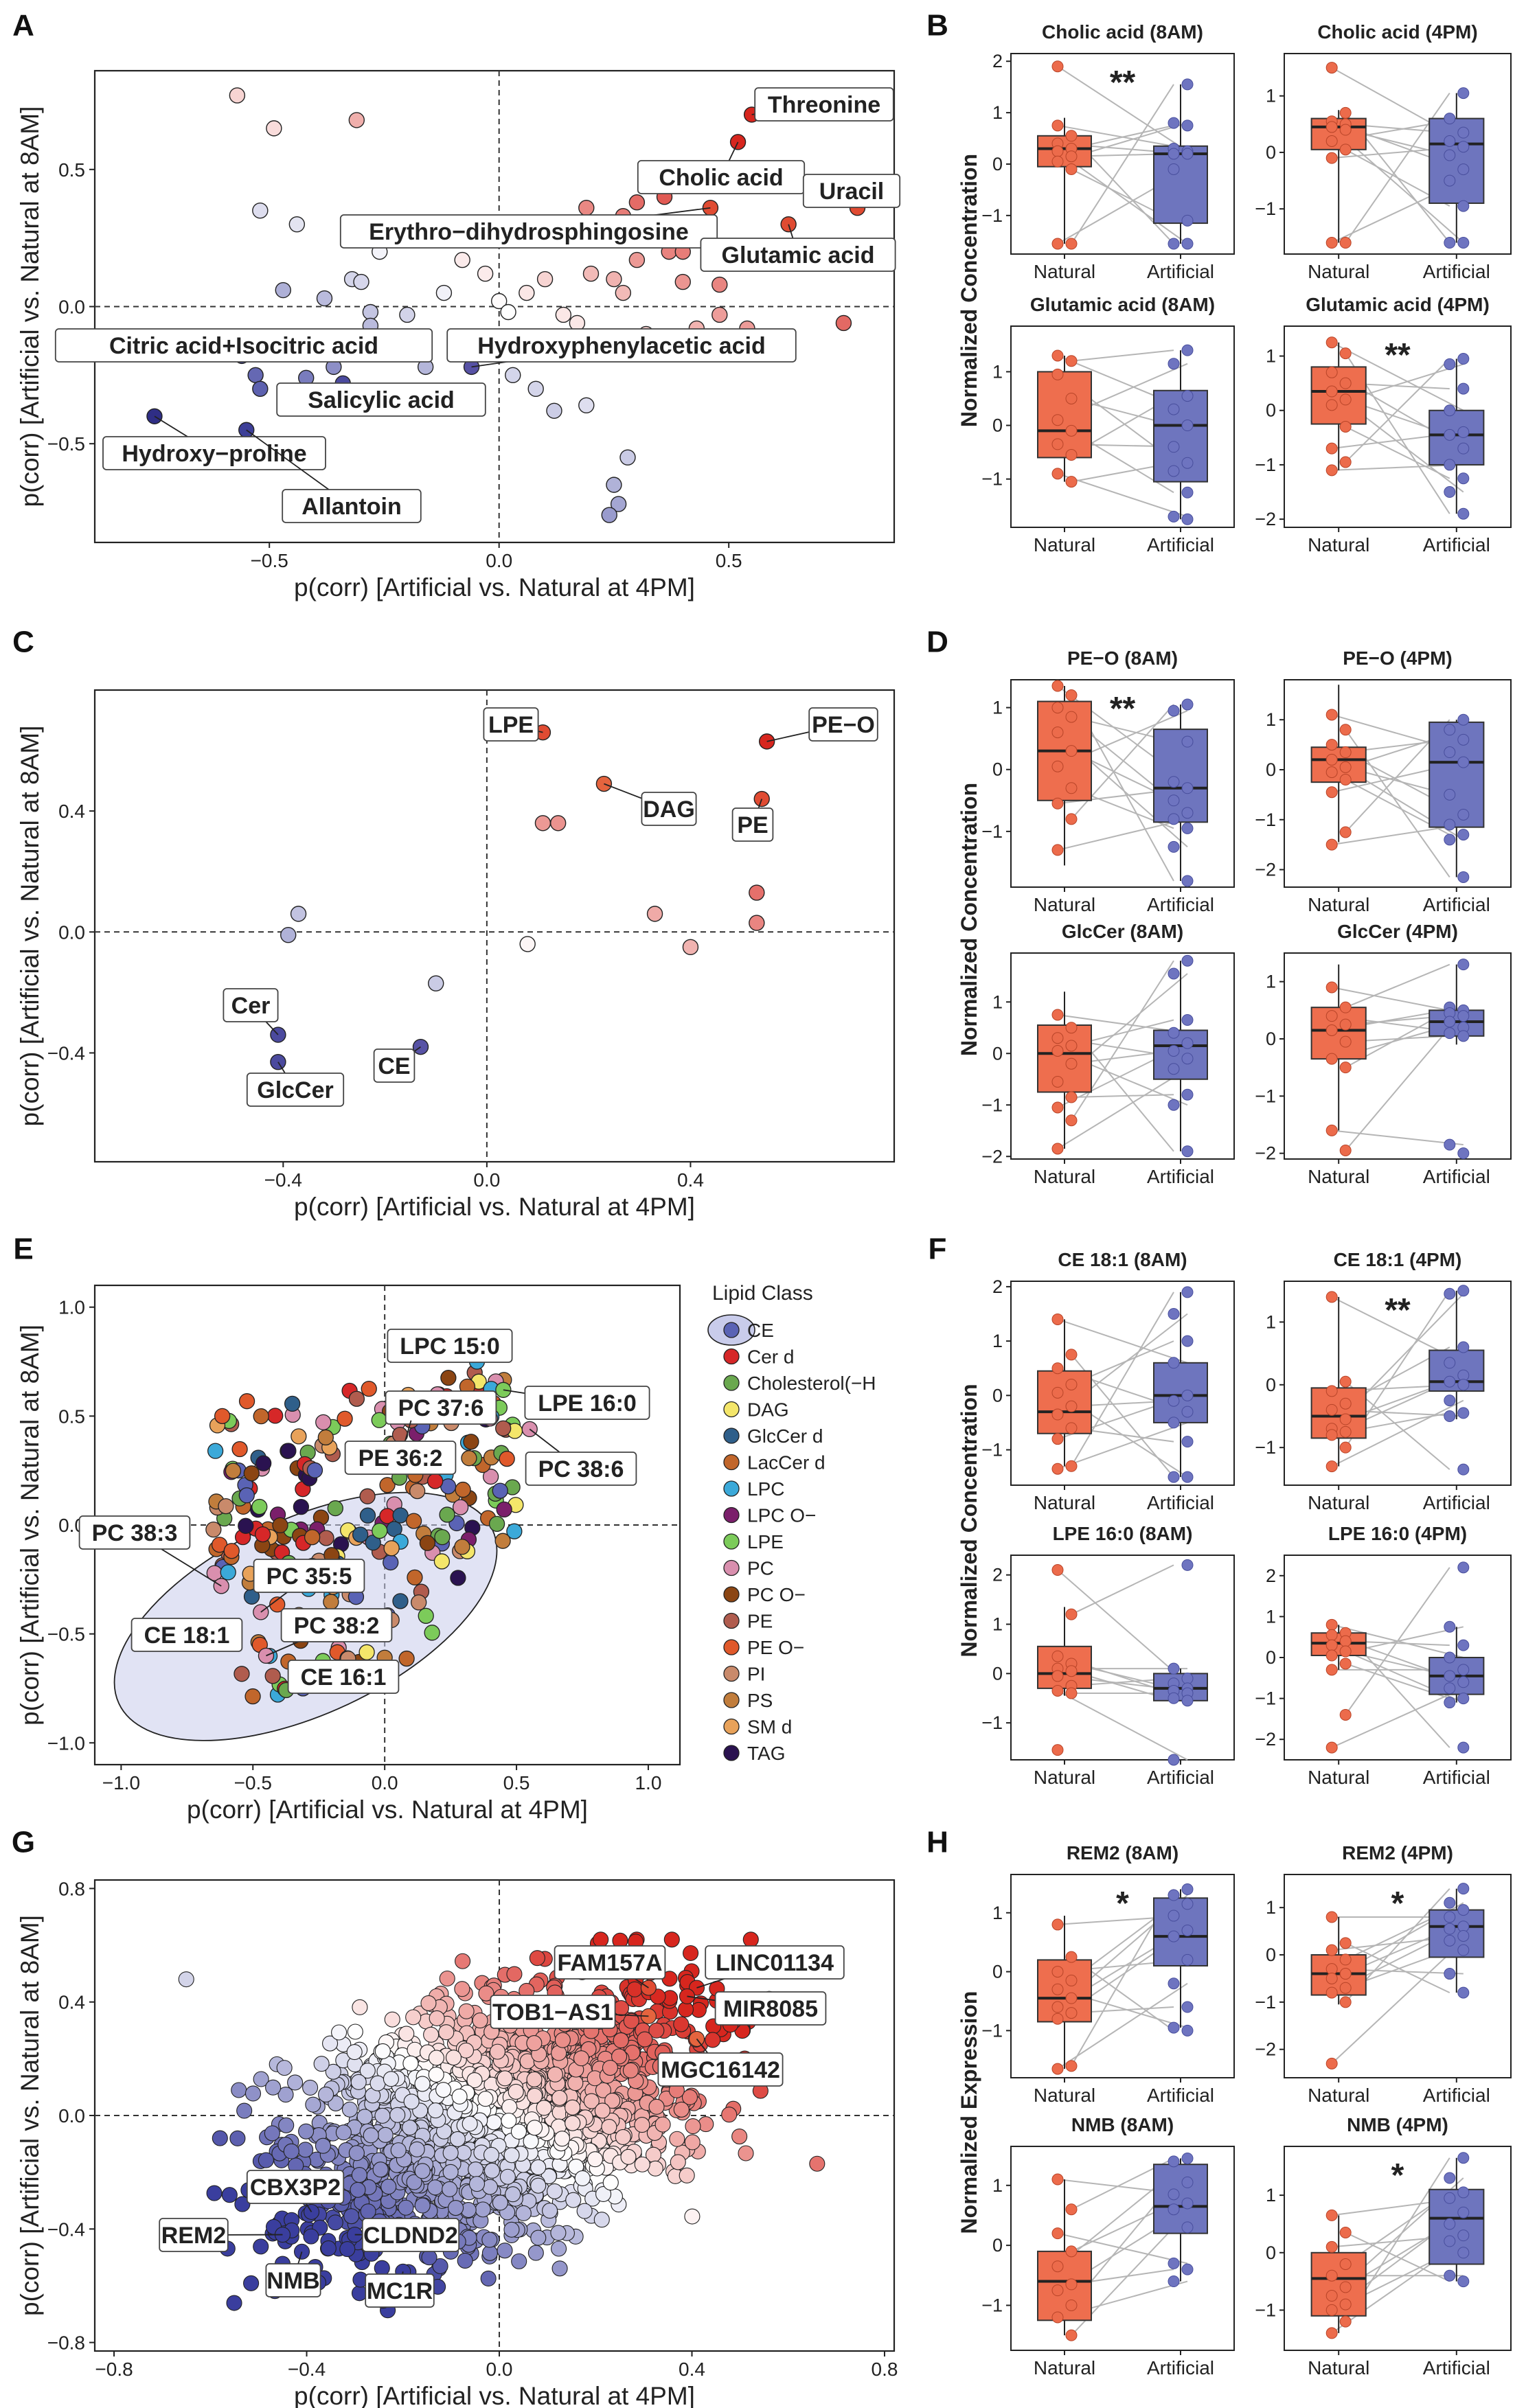 This screenshot has height=2408, width=1537. Describe the element at coordinates (1398, 1259) in the screenshot. I see `subplot-title: CE 18:1 (4PM)` at that location.